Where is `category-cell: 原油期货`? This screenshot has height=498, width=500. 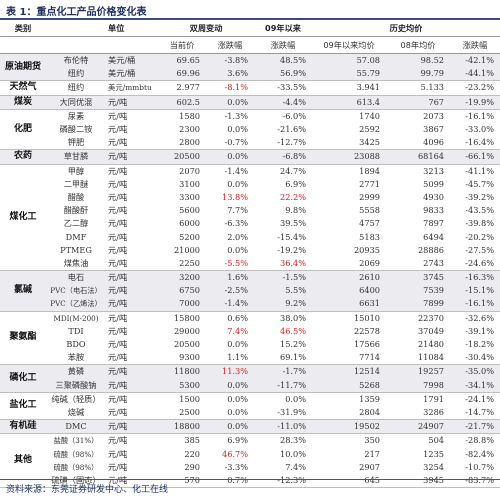
category-cell: 原油期货 is located at coordinates (23, 67).